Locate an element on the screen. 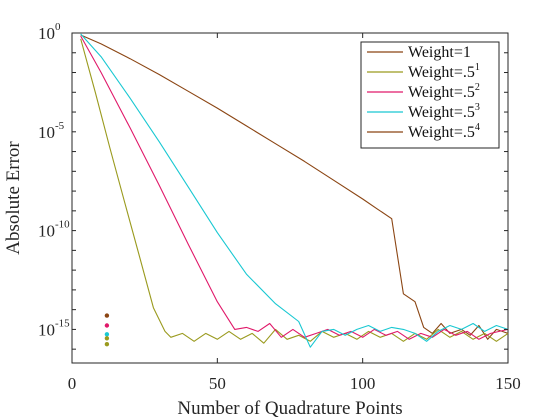  legend-exponent-4: 3 is located at coordinates (477, 107).